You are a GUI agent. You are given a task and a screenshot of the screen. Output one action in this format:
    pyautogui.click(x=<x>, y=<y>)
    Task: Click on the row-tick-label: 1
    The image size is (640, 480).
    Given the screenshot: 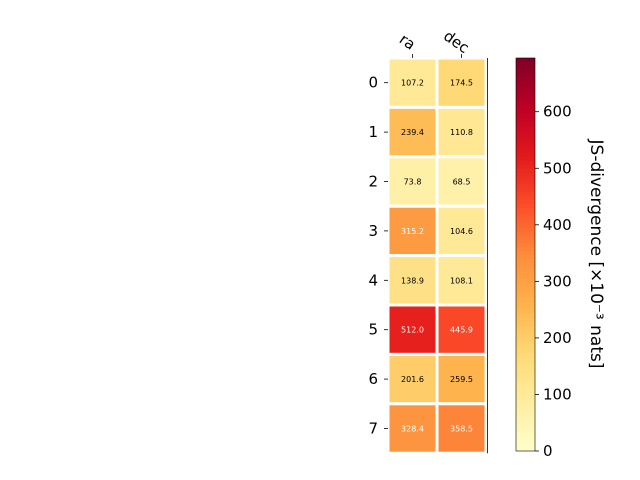 What is the action you would take?
    pyautogui.click(x=373, y=132)
    